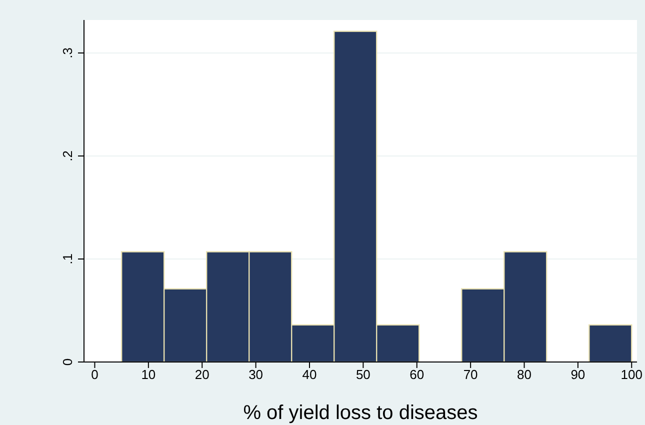 The width and height of the screenshot is (645, 425). Describe the element at coordinates (631, 374) in the screenshot. I see `x-tick-label: 100` at that location.